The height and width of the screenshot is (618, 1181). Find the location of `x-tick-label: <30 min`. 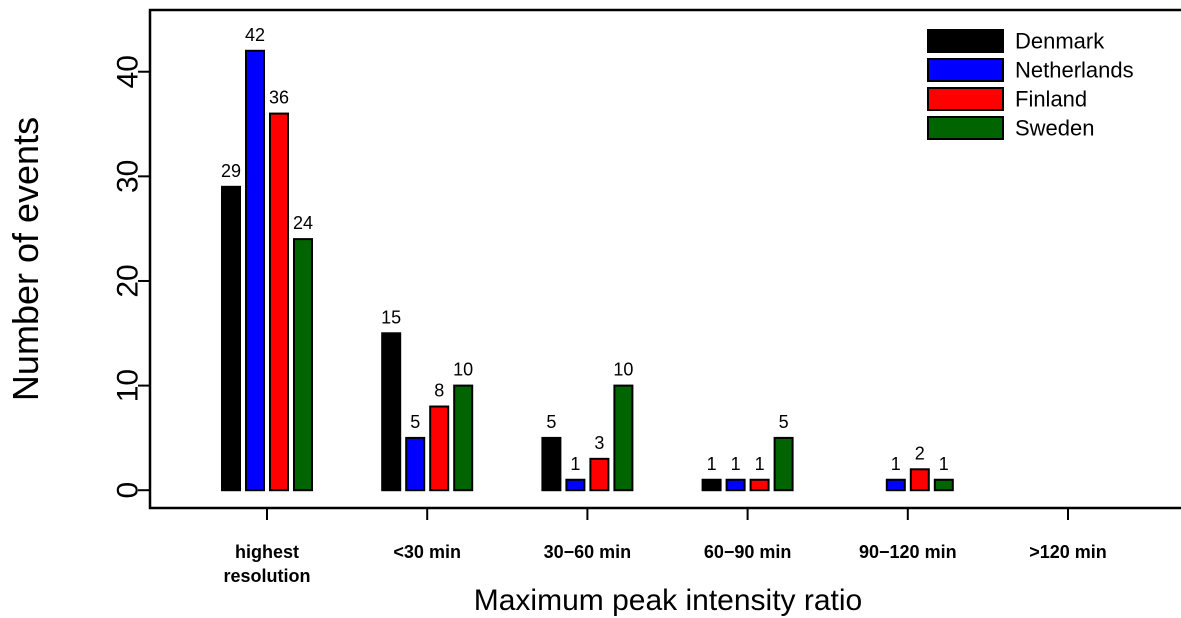

x-tick-label: <30 min is located at coordinates (427, 552).